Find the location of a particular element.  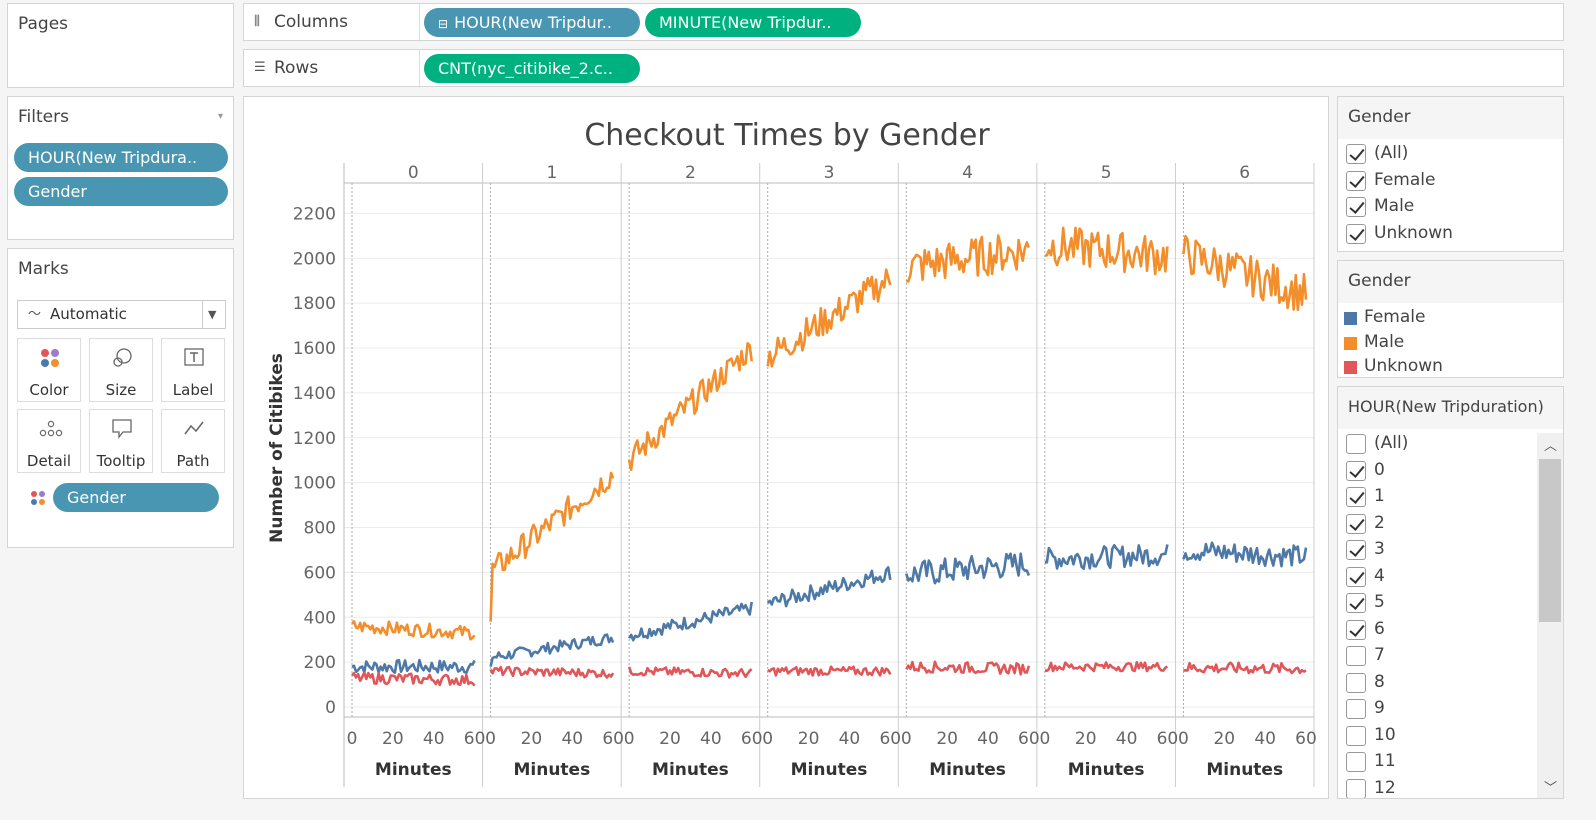

rows-pill-count: CNT(nyc_citibike_2.c.. is located at coordinates (532, 68).